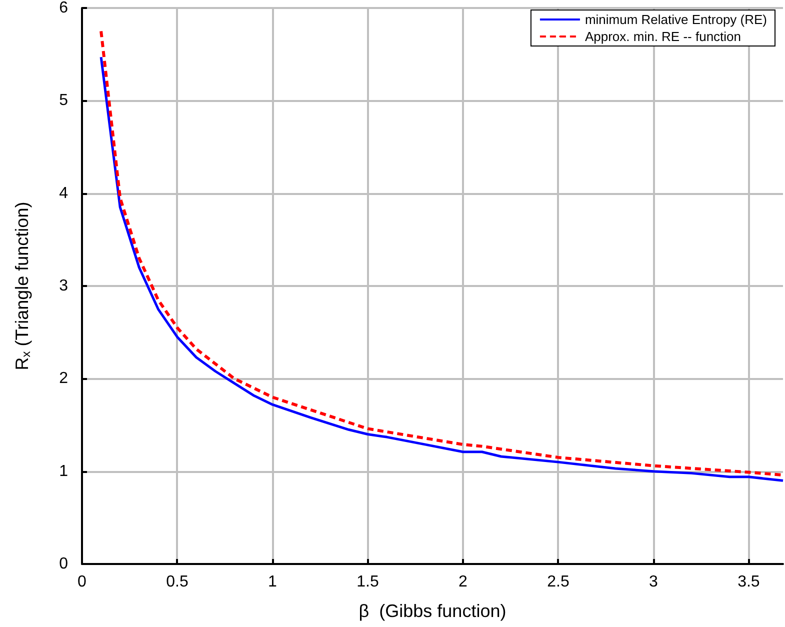  I want to click on x-tick-label: 2, so click(463, 582).